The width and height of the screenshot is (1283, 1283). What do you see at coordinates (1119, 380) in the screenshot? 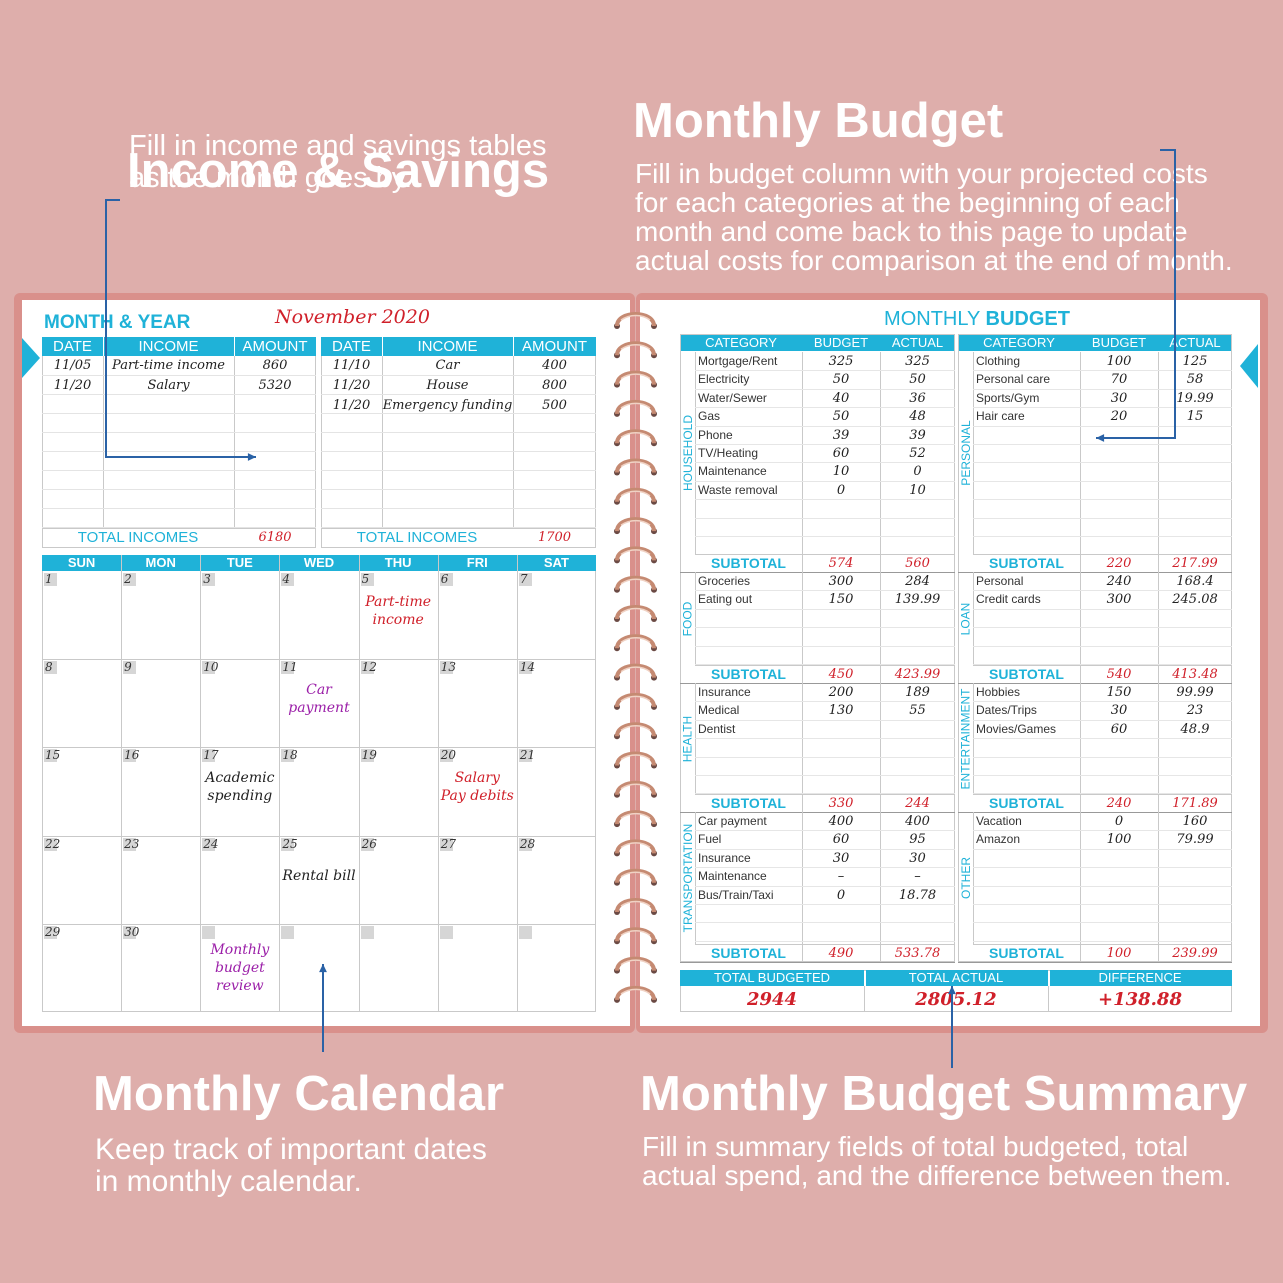
I see `budget-value: 70` at bounding box center [1119, 380].